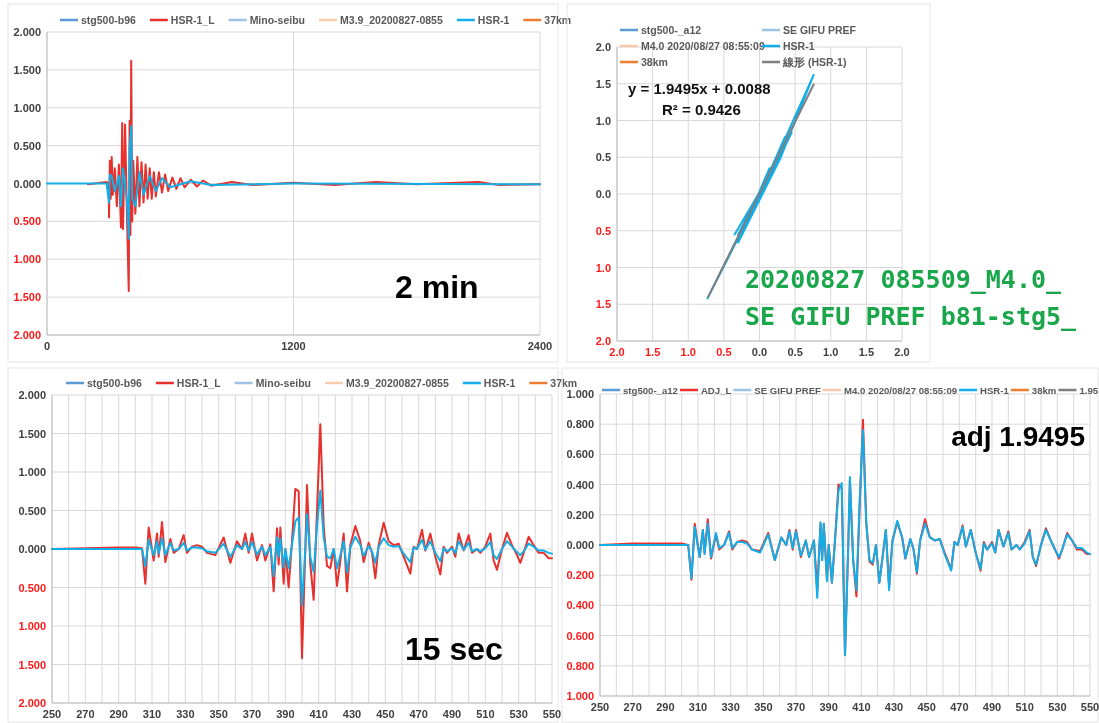 This screenshot has height=723, width=1099. What do you see at coordinates (47, 346) in the screenshot?
I see `x-tick-label: 0` at bounding box center [47, 346].